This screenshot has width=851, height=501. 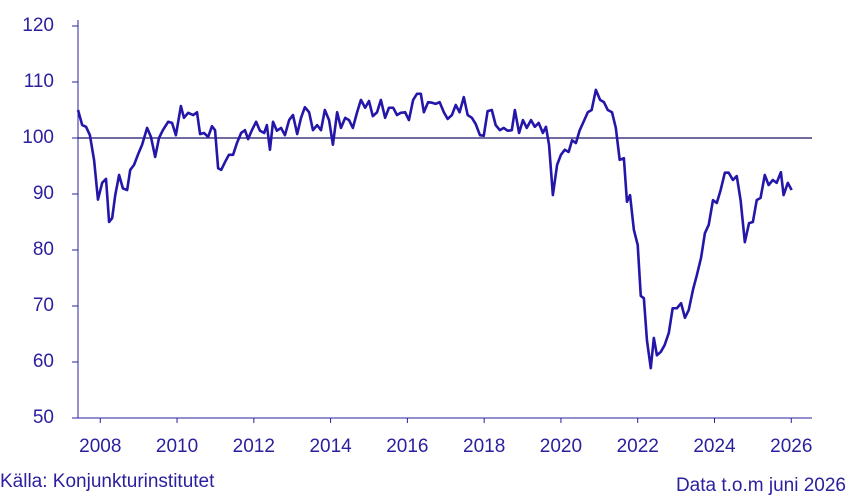 What do you see at coordinates (38, 137) in the screenshot?
I see `y-tick-label: 100` at bounding box center [38, 137].